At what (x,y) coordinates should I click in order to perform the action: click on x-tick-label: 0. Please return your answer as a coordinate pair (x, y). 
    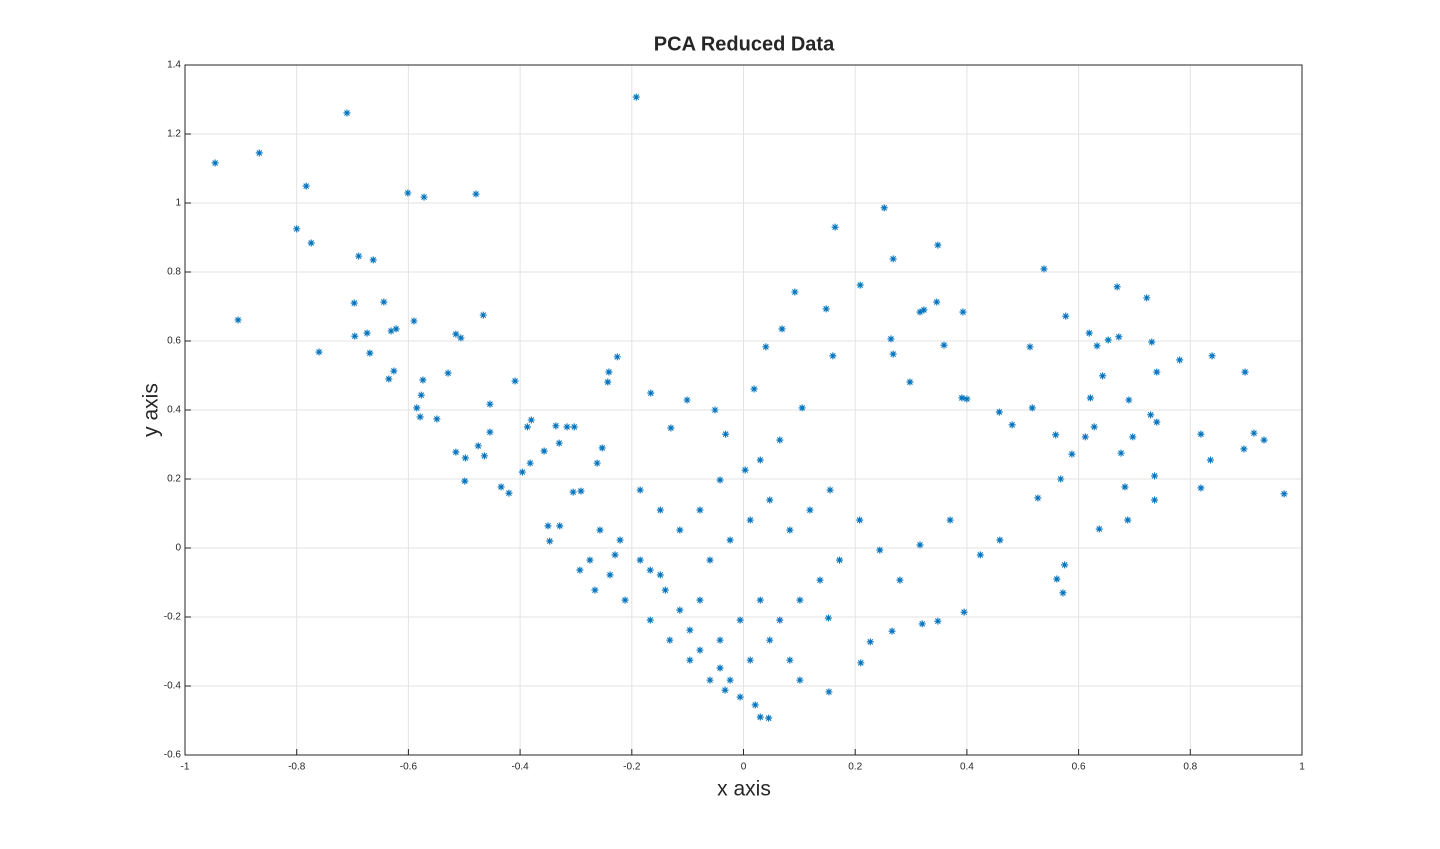
    Looking at the image, I should click on (744, 767).